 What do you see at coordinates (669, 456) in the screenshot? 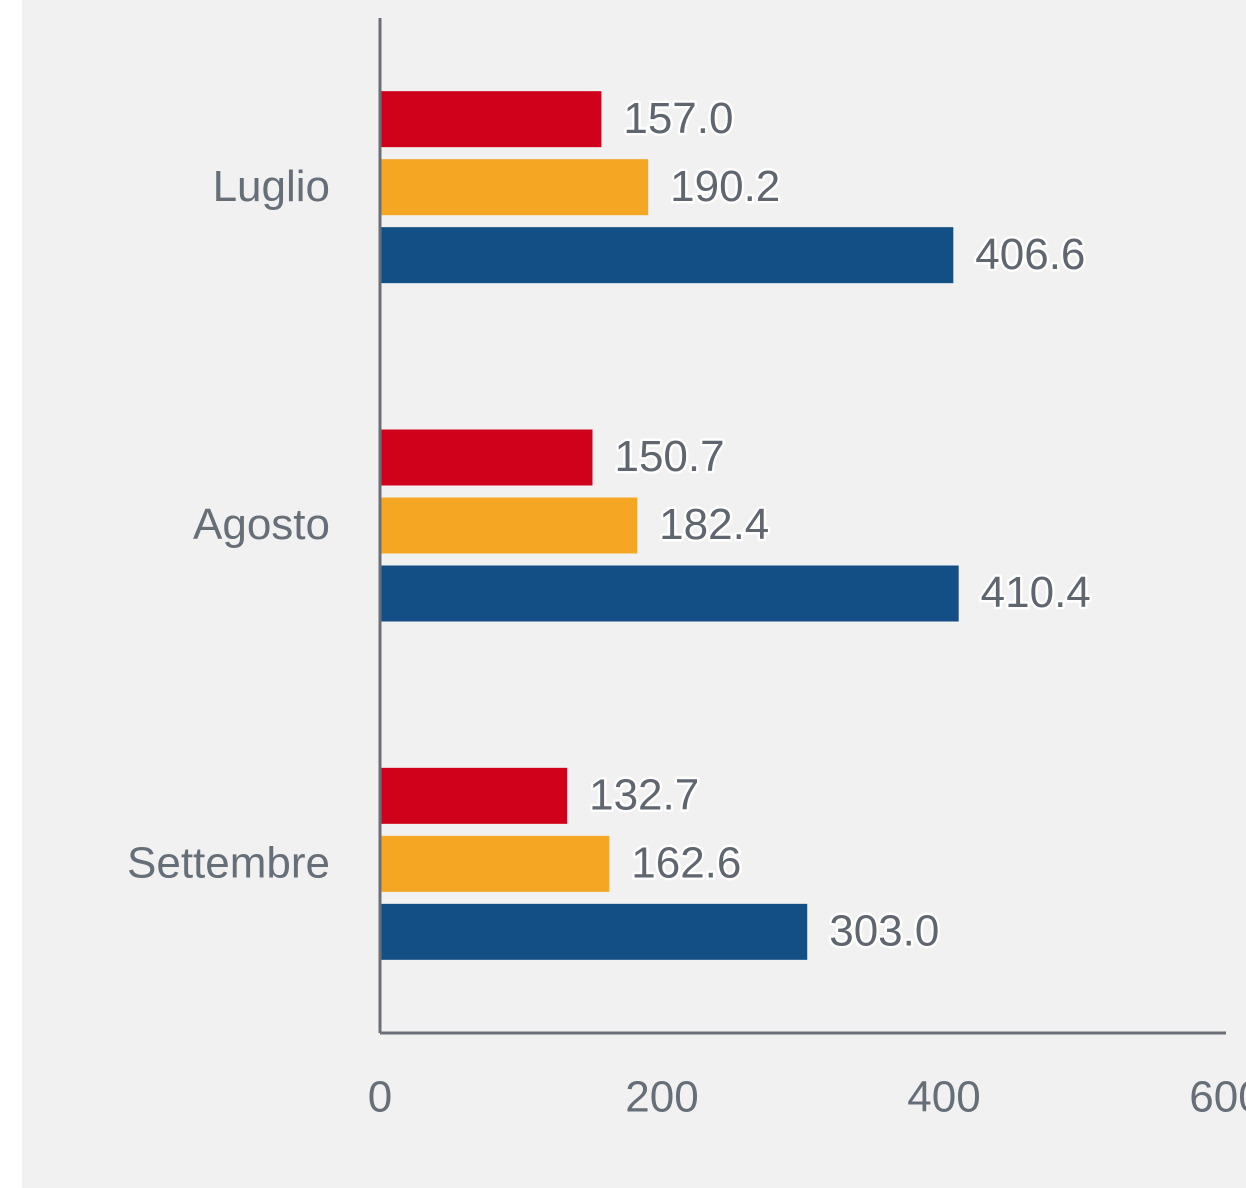
I see `value-label: 150.7` at bounding box center [669, 456].